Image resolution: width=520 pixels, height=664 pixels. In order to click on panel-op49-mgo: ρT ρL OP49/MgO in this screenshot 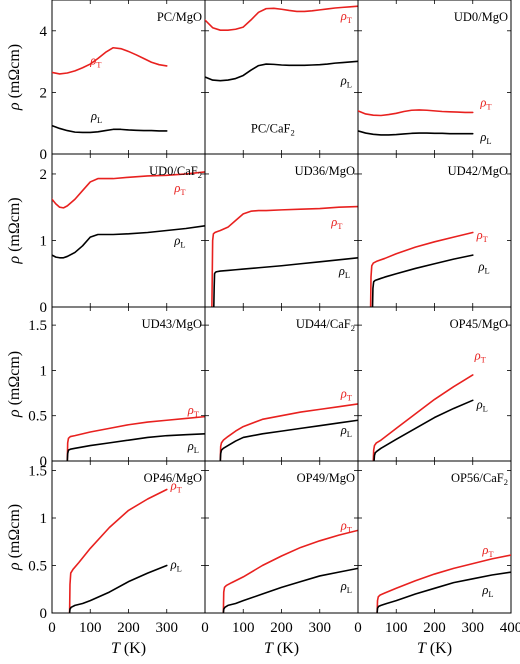, I will do `click(281, 537)`.